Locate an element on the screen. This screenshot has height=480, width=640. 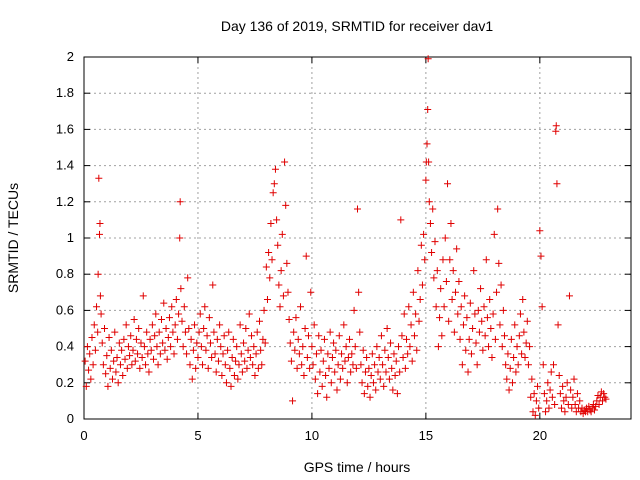
y-tick-label: 0.2 is located at coordinates (65, 382).